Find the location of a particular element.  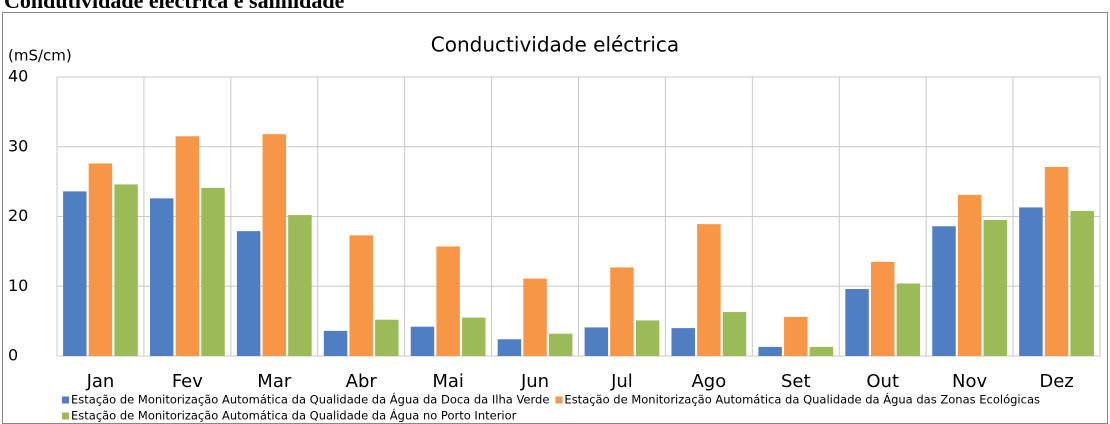

y-tick-label: 40 is located at coordinates (18, 76).